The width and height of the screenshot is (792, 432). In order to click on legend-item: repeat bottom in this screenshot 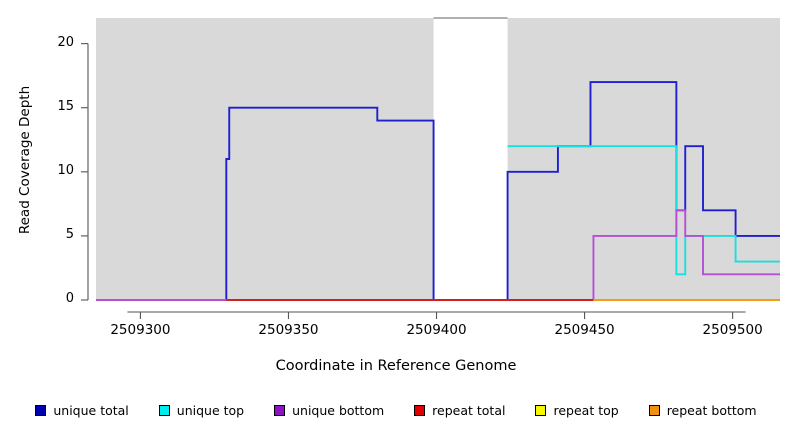, I will do `click(702, 410)`.